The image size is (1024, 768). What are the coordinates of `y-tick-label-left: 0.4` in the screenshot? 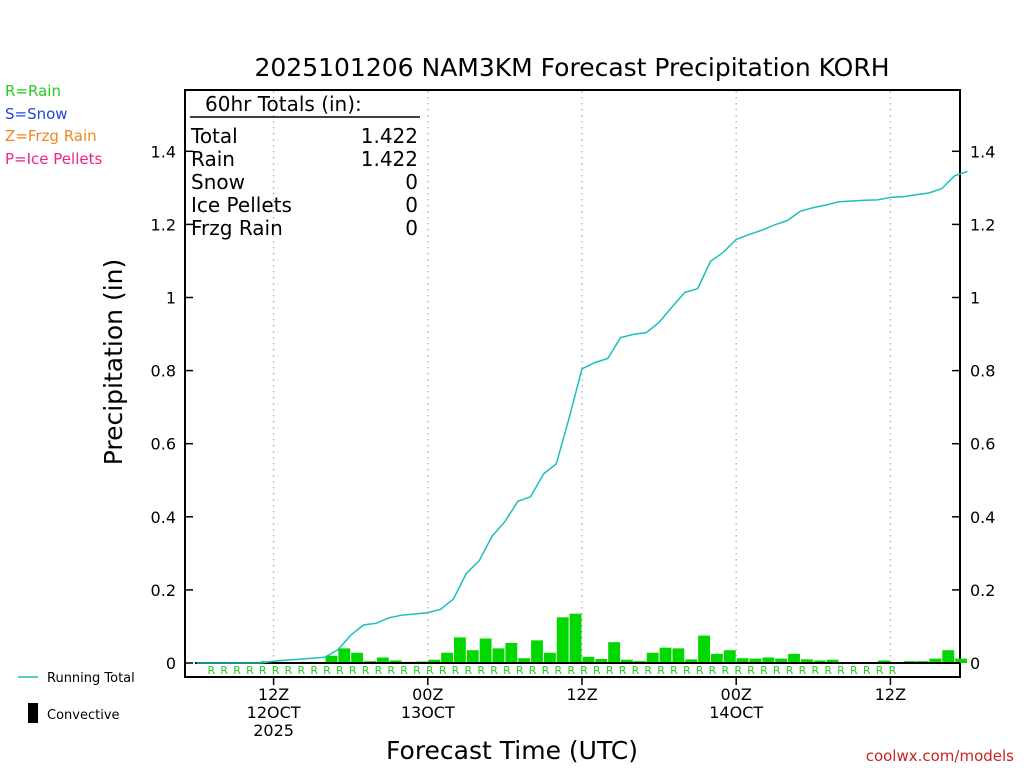 It's located at (163, 517).